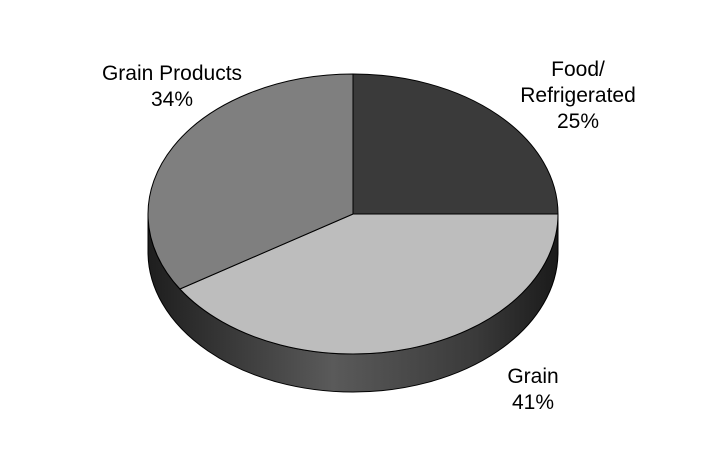 This screenshot has height=472, width=708. What do you see at coordinates (533, 402) in the screenshot?
I see `slice-value-label: 41%` at bounding box center [533, 402].